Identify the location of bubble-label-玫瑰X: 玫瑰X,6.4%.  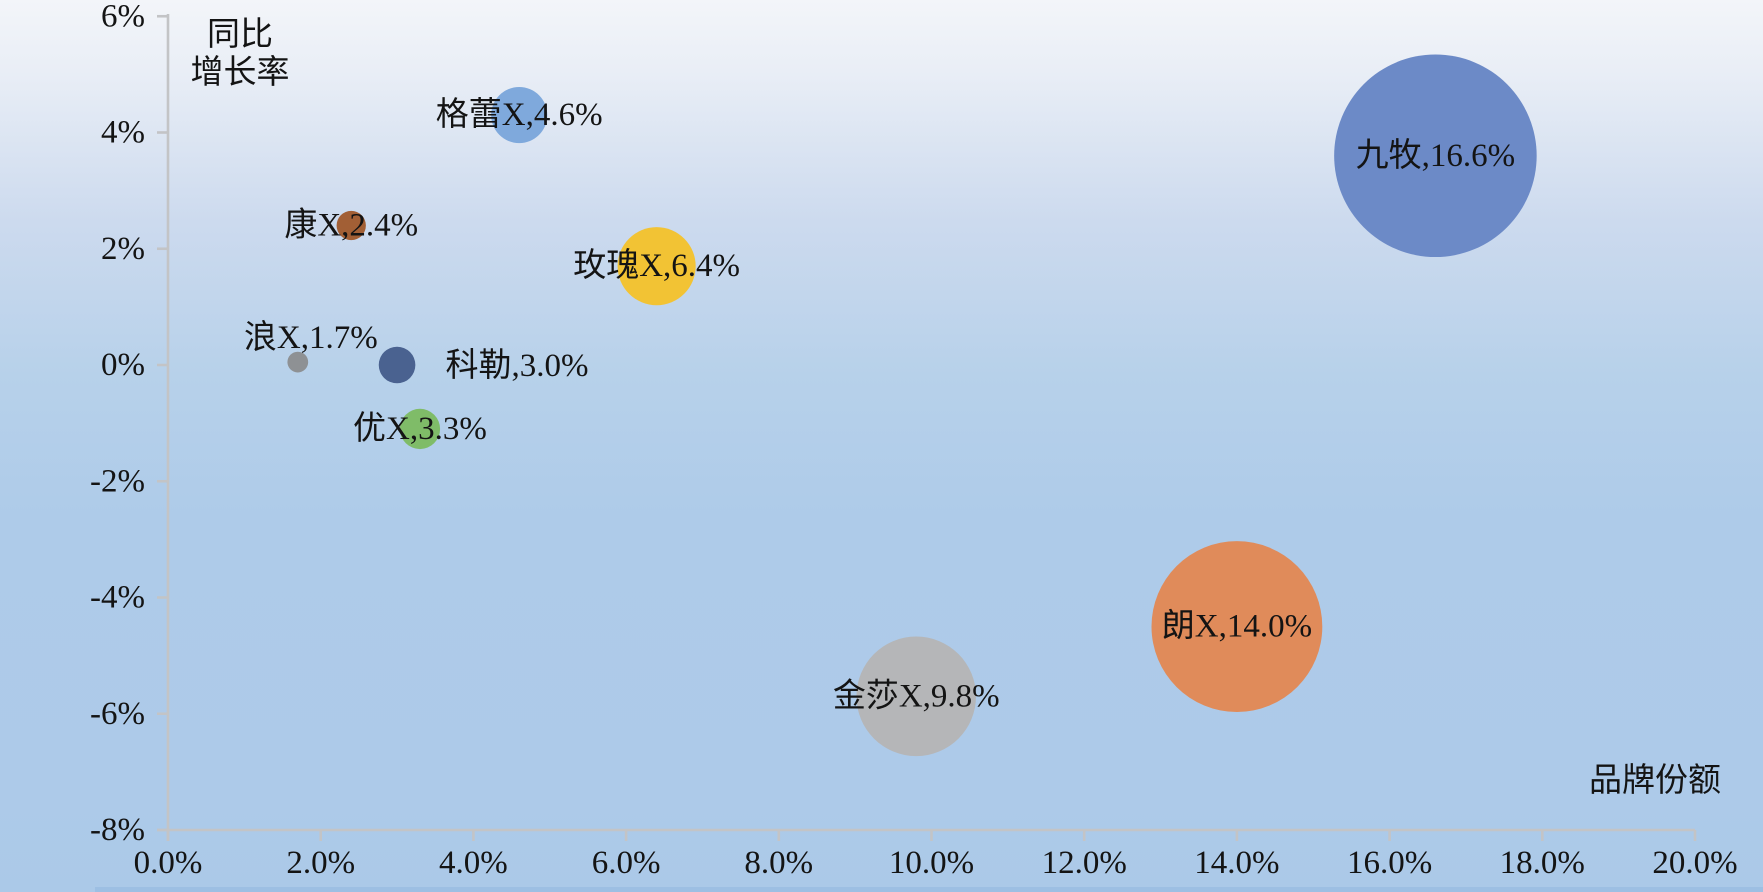
(656, 265).